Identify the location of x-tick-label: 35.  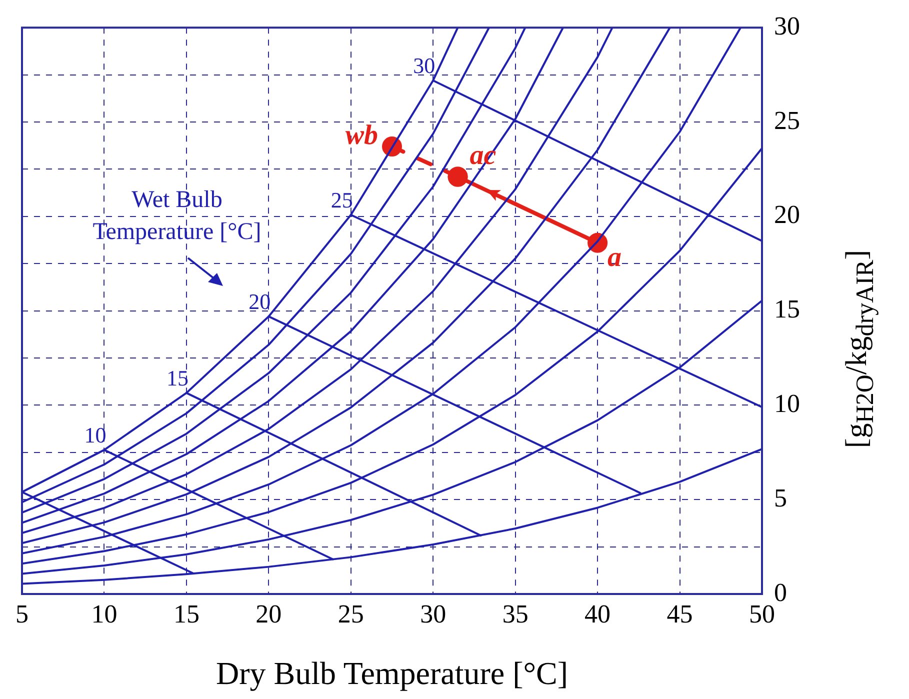
(515, 613).